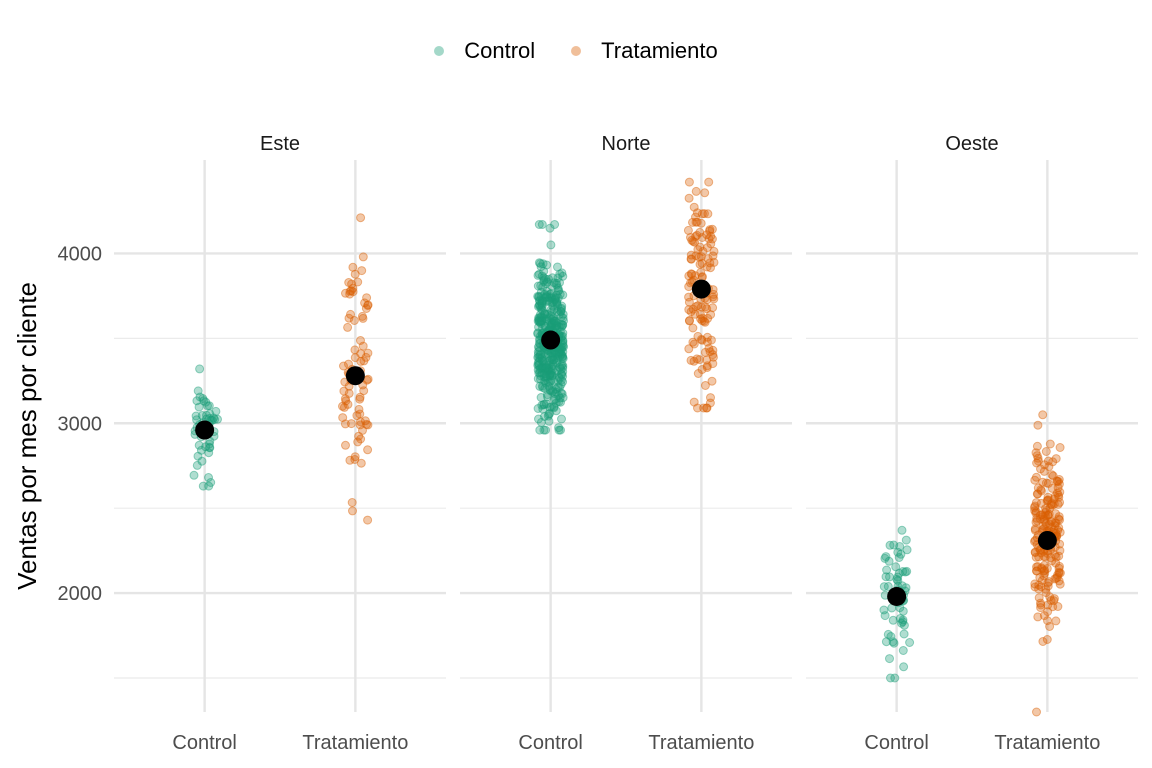 The height and width of the screenshot is (768, 1152). I want to click on legend-item-tratamiento: Tratamiento, so click(644, 51).